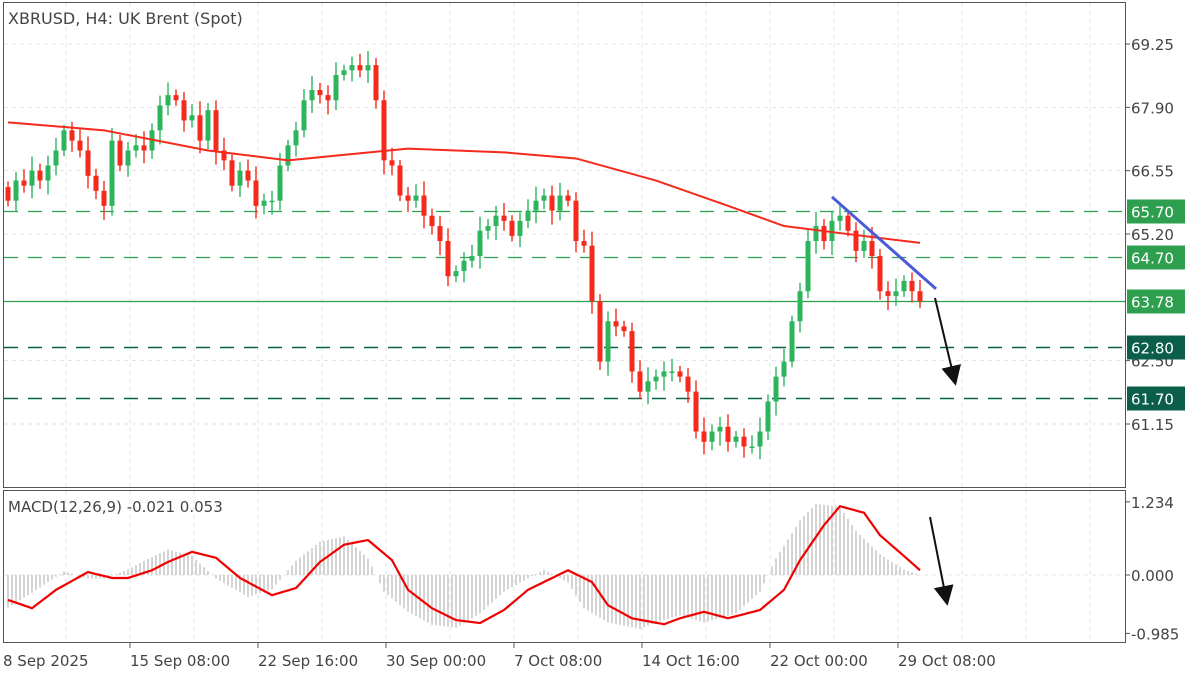 This screenshot has height=679, width=1200. Describe the element at coordinates (558, 661) in the screenshot. I see `time-tick-label: 7 Oct 08:00` at that location.